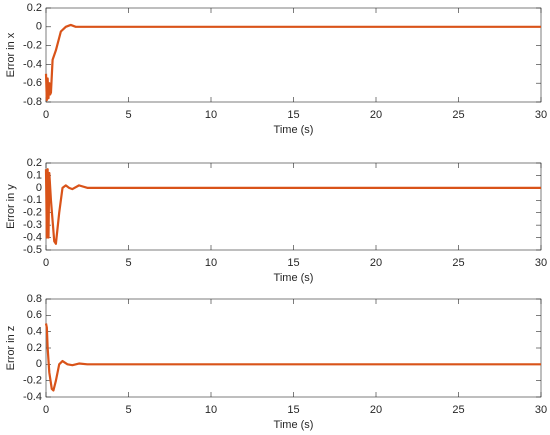  Describe the element at coordinates (34, 299) in the screenshot. I see `y-tick-label: 0.8` at that location.